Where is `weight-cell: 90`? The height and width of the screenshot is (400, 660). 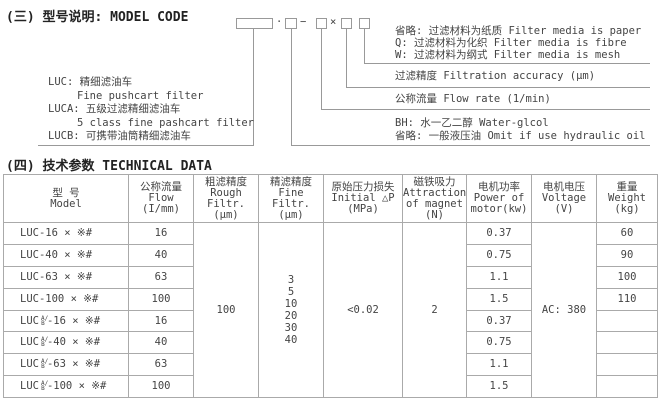 weight-cell: 90 is located at coordinates (627, 255).